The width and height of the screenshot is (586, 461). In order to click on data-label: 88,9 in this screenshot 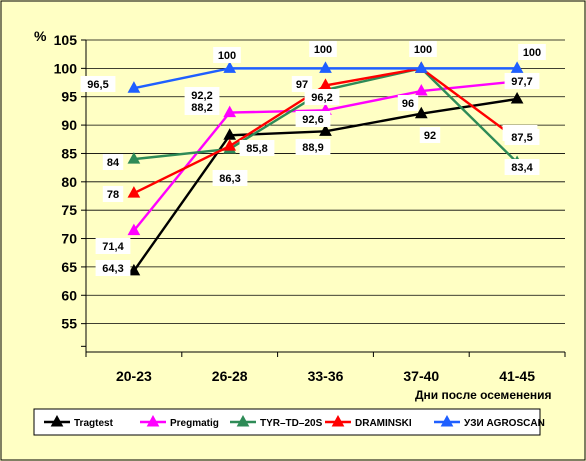, I will do `click(312, 148)`.